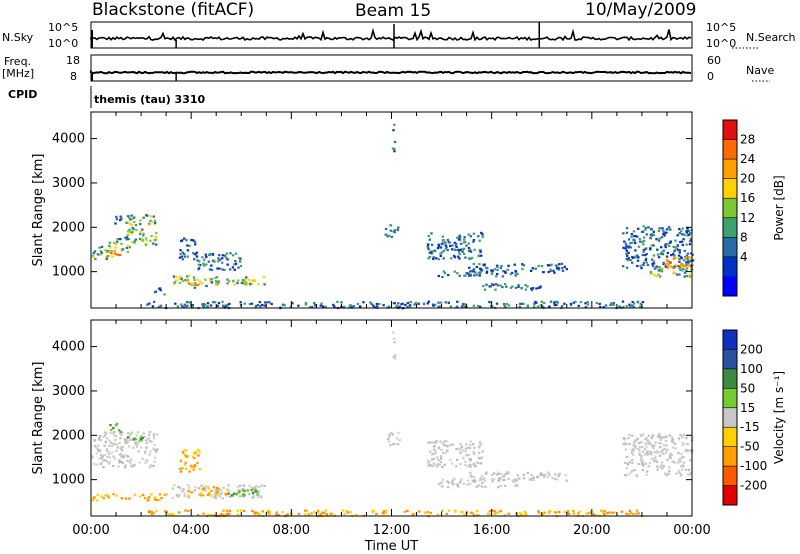  Describe the element at coordinates (63, 27) in the screenshot. I see `sky-top-tick: 10^5` at that location.